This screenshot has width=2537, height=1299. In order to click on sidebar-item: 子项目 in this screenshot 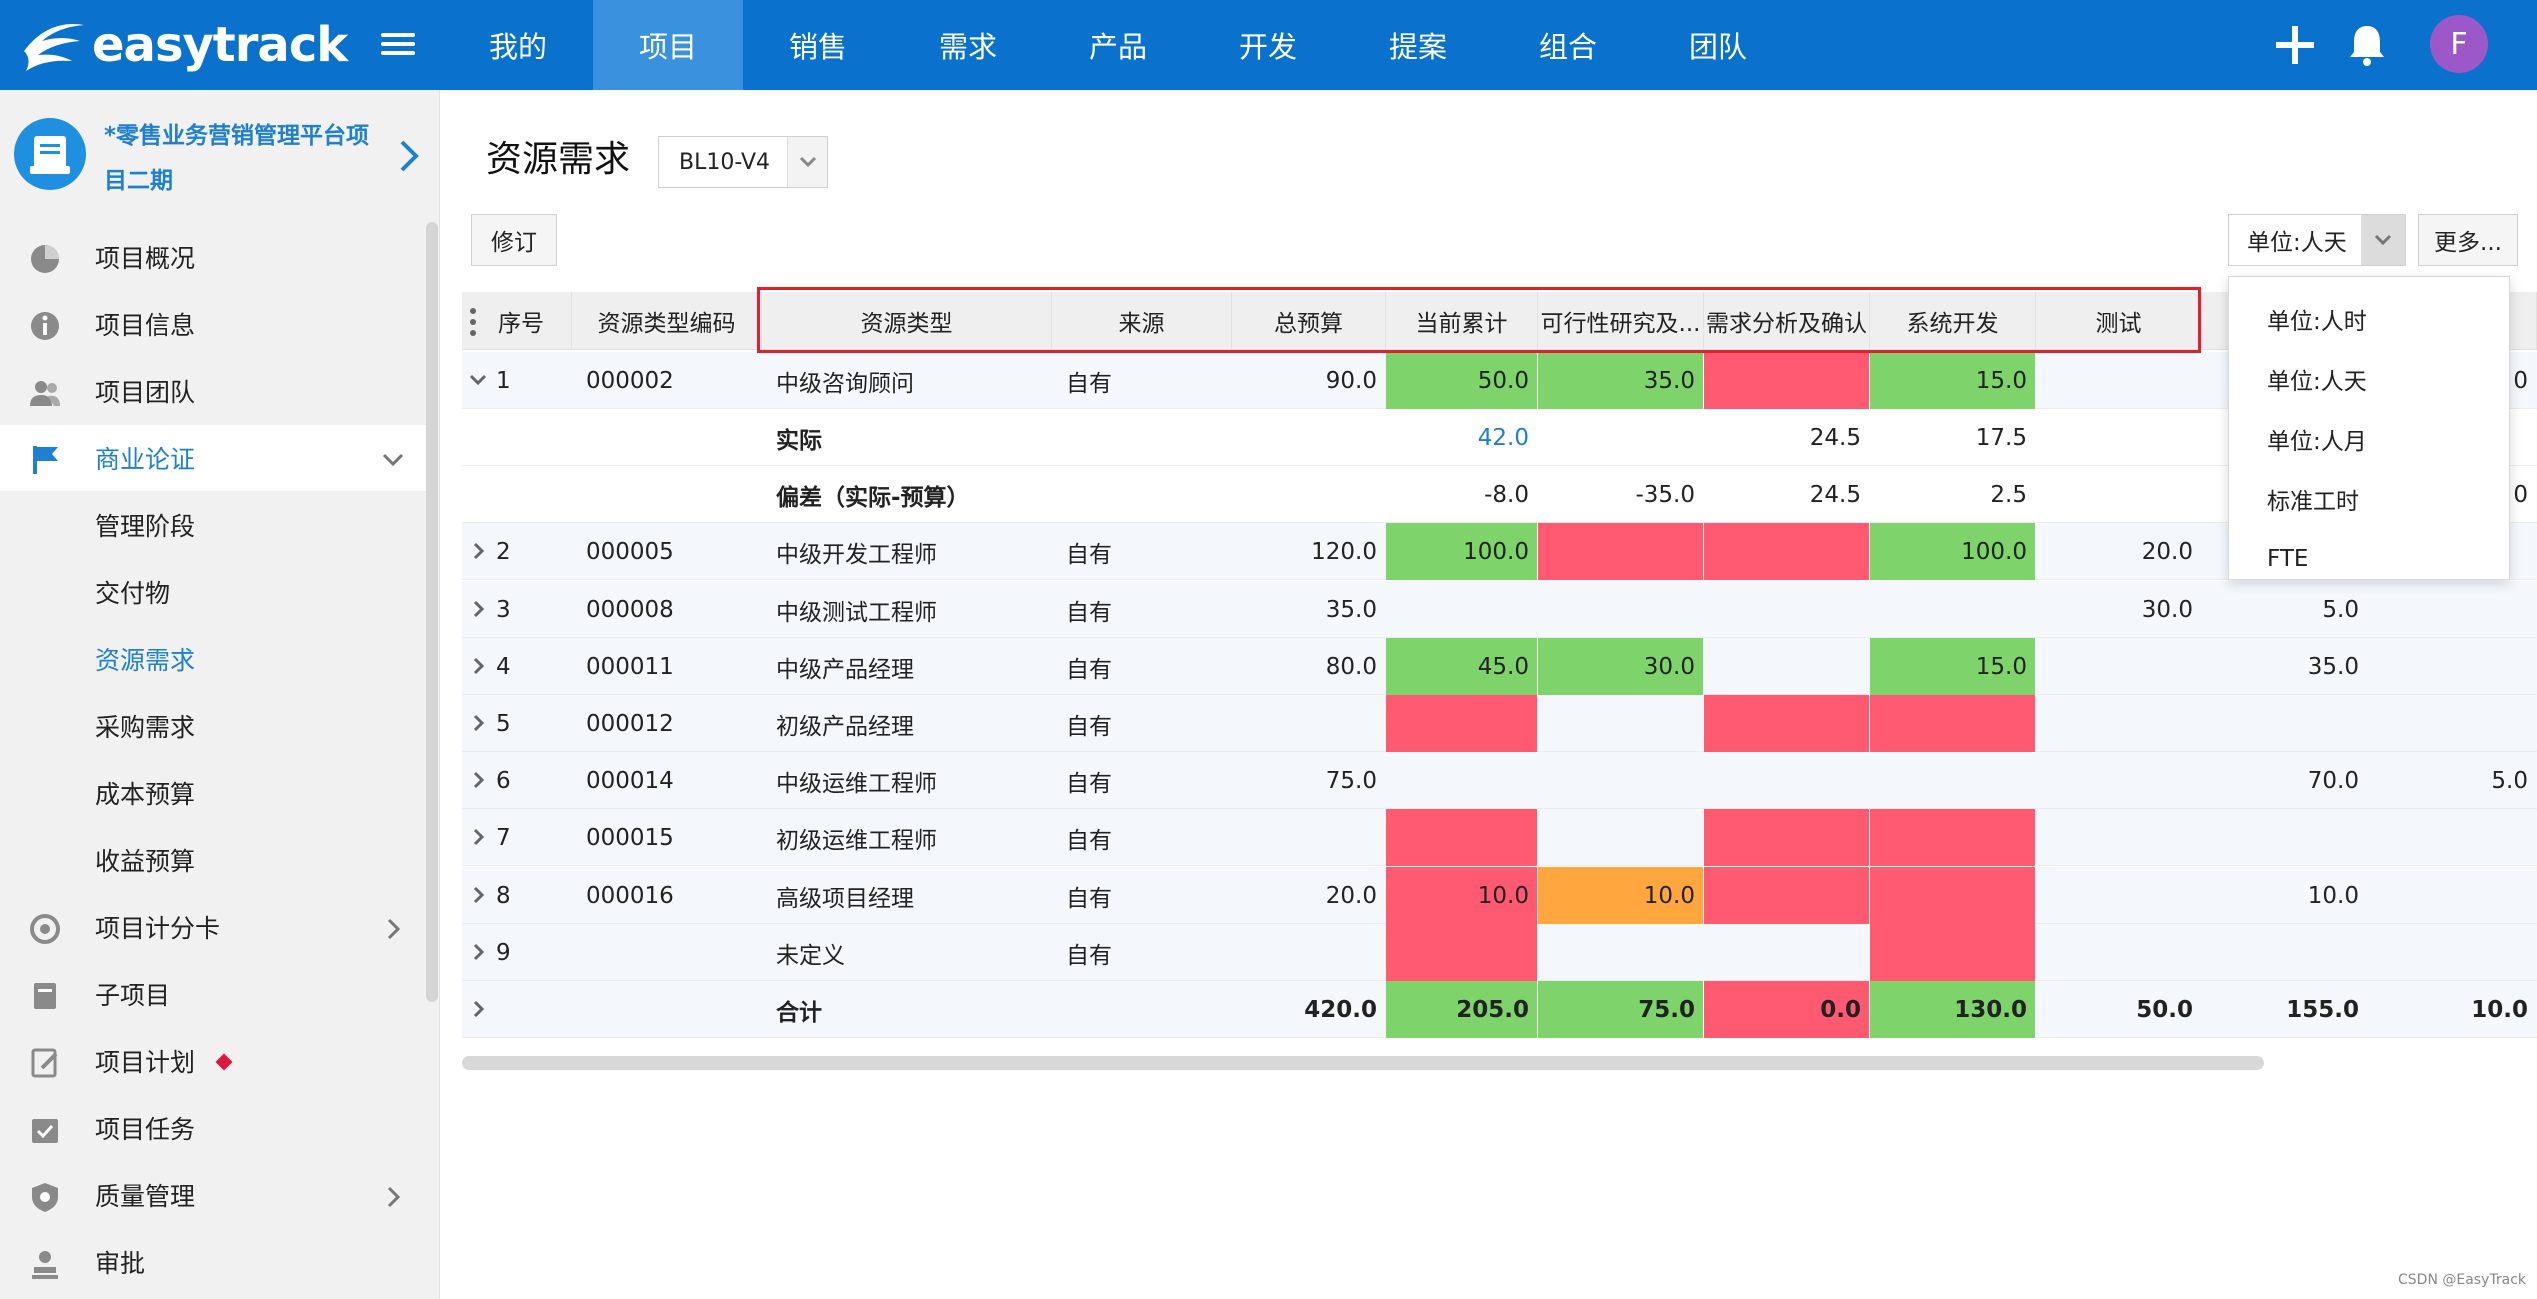, I will do `click(213, 994)`.